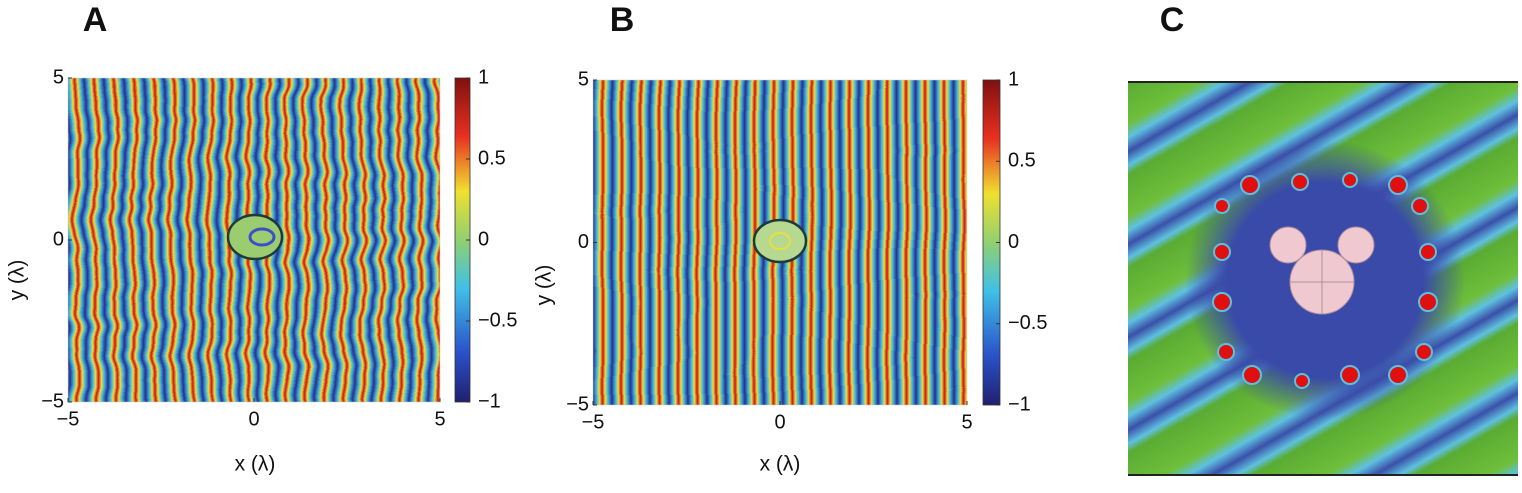 This screenshot has width=1522, height=493. I want to click on panel-label: A, so click(95, 20).